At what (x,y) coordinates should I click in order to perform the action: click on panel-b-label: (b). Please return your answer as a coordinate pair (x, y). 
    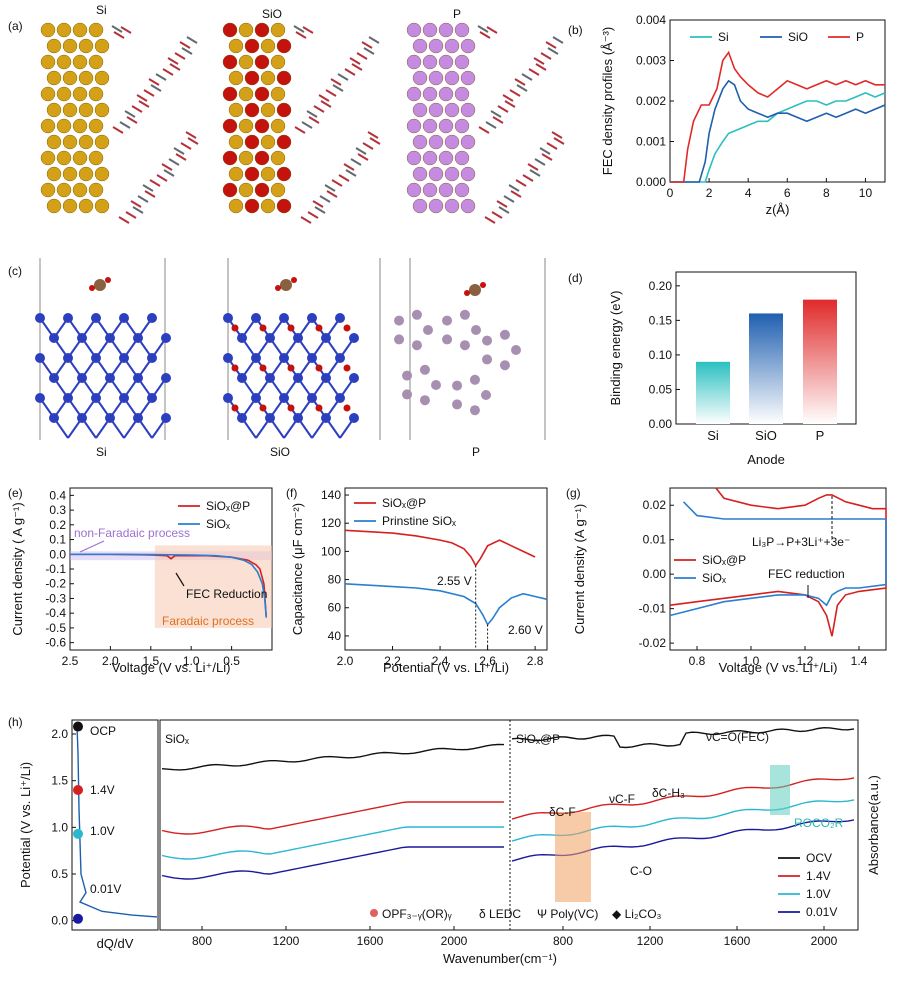
    Looking at the image, I should click on (575, 30).